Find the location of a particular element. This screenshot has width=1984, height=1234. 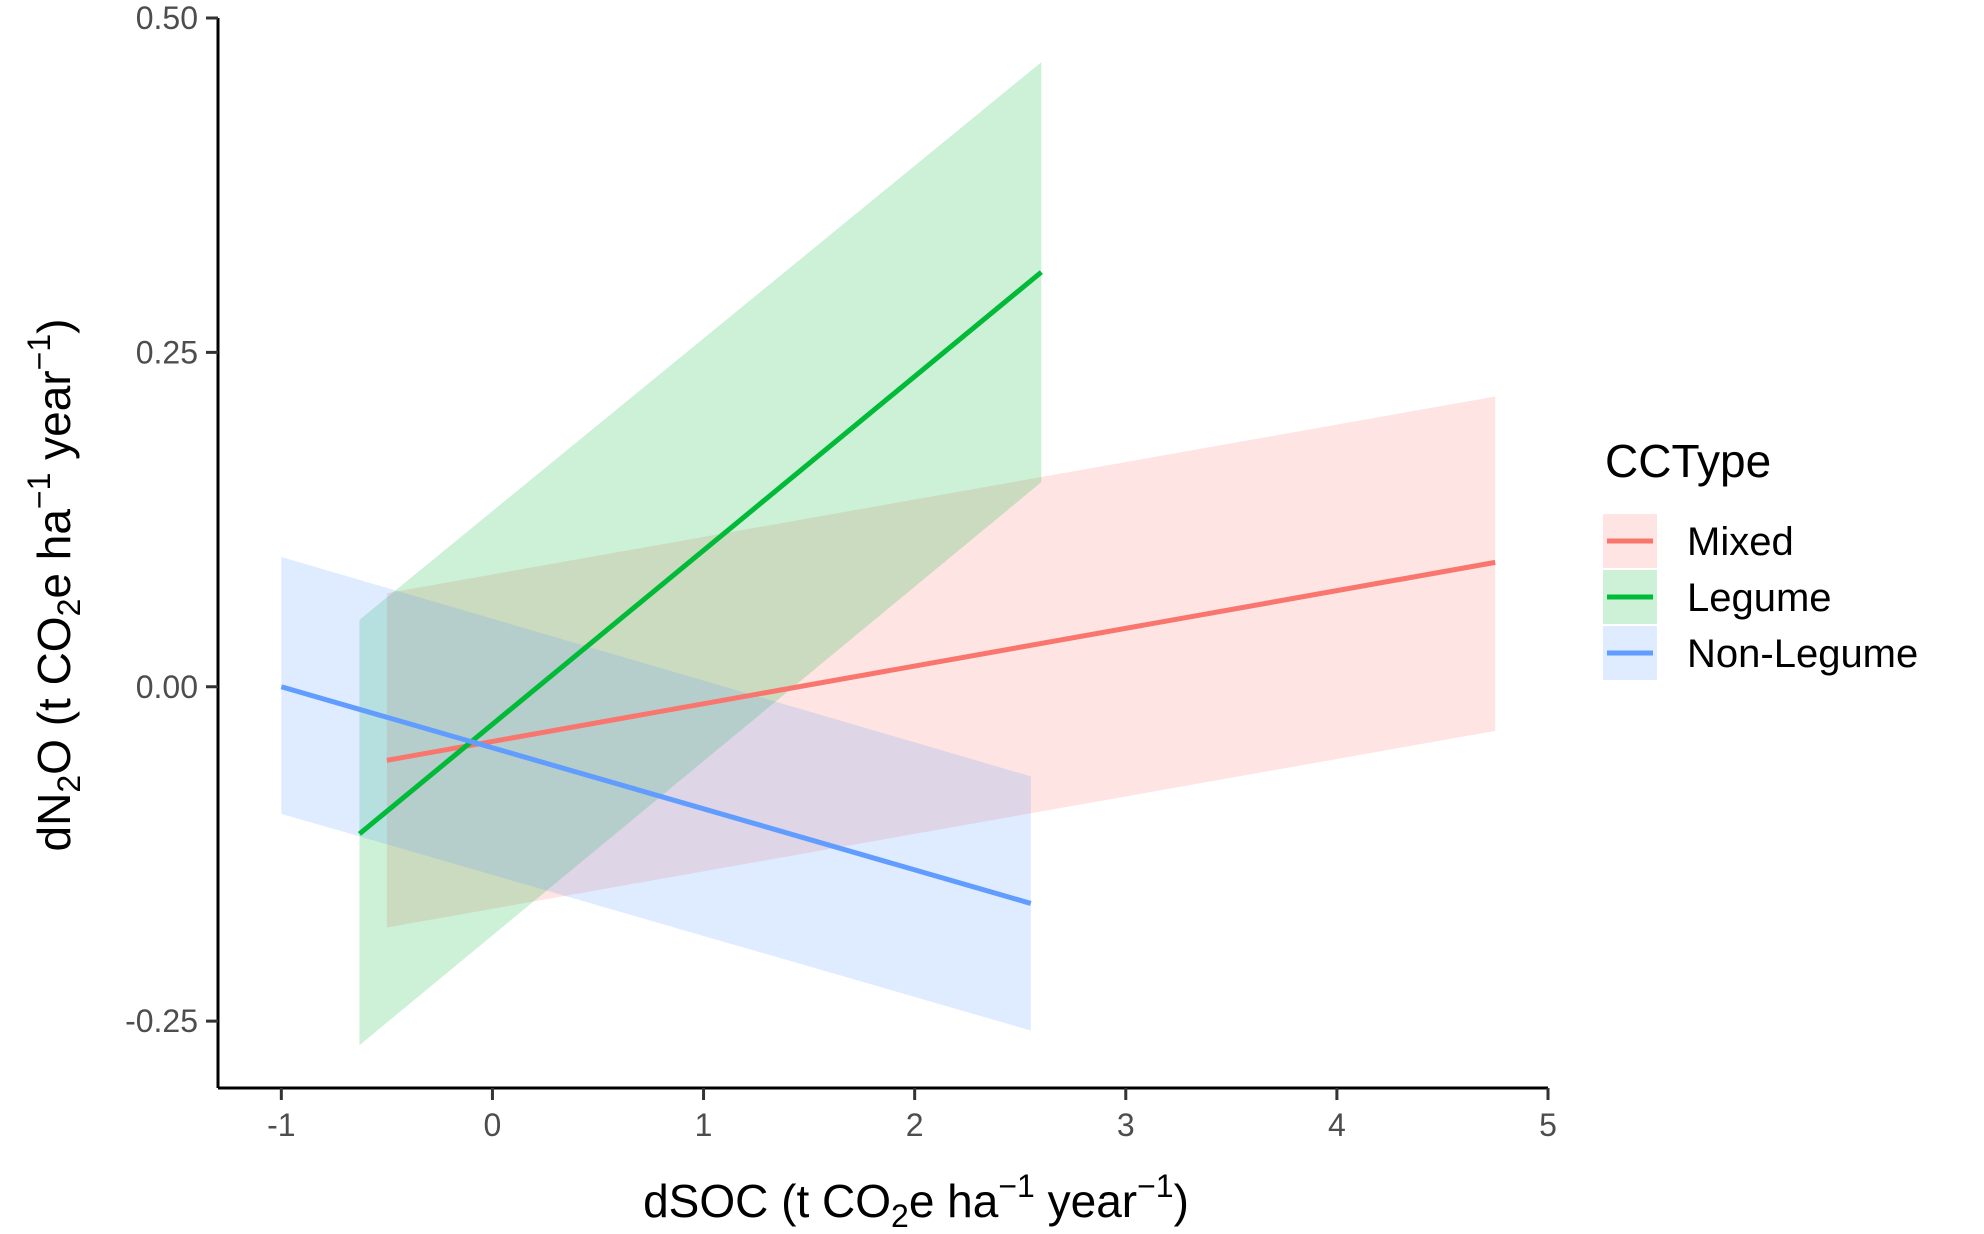

y-tick-label: 0.50 is located at coordinates (167, 18).